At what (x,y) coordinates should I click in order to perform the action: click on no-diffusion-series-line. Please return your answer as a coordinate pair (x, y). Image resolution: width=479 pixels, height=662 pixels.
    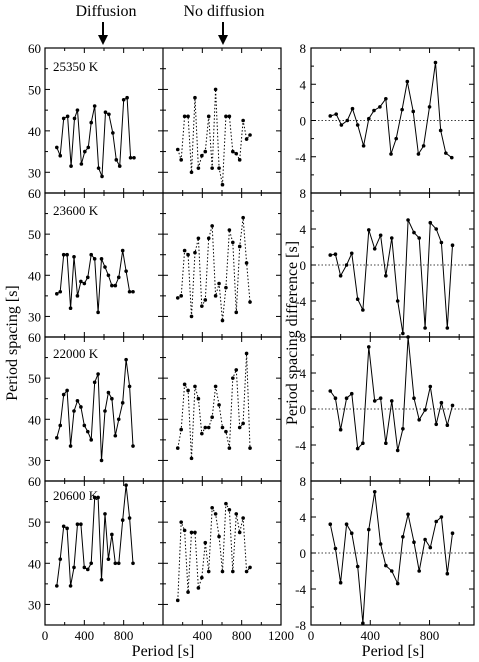
    Looking at the image, I should click on (214, 137).